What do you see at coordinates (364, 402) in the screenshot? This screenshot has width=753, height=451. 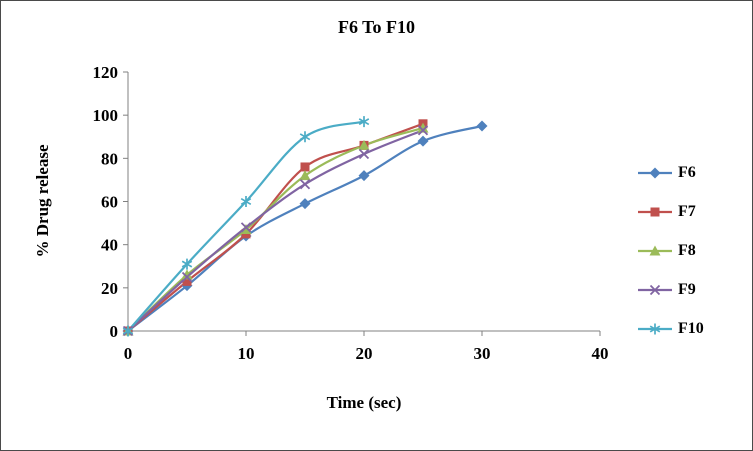 I see `x-axis-label: Time (sec)` at bounding box center [364, 402].